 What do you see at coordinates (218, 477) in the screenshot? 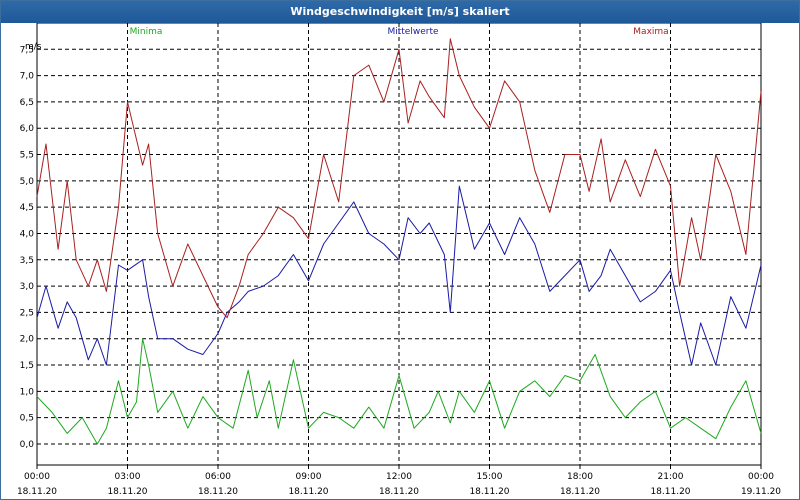
I see `x-tick-time: 06:00` at bounding box center [218, 477].